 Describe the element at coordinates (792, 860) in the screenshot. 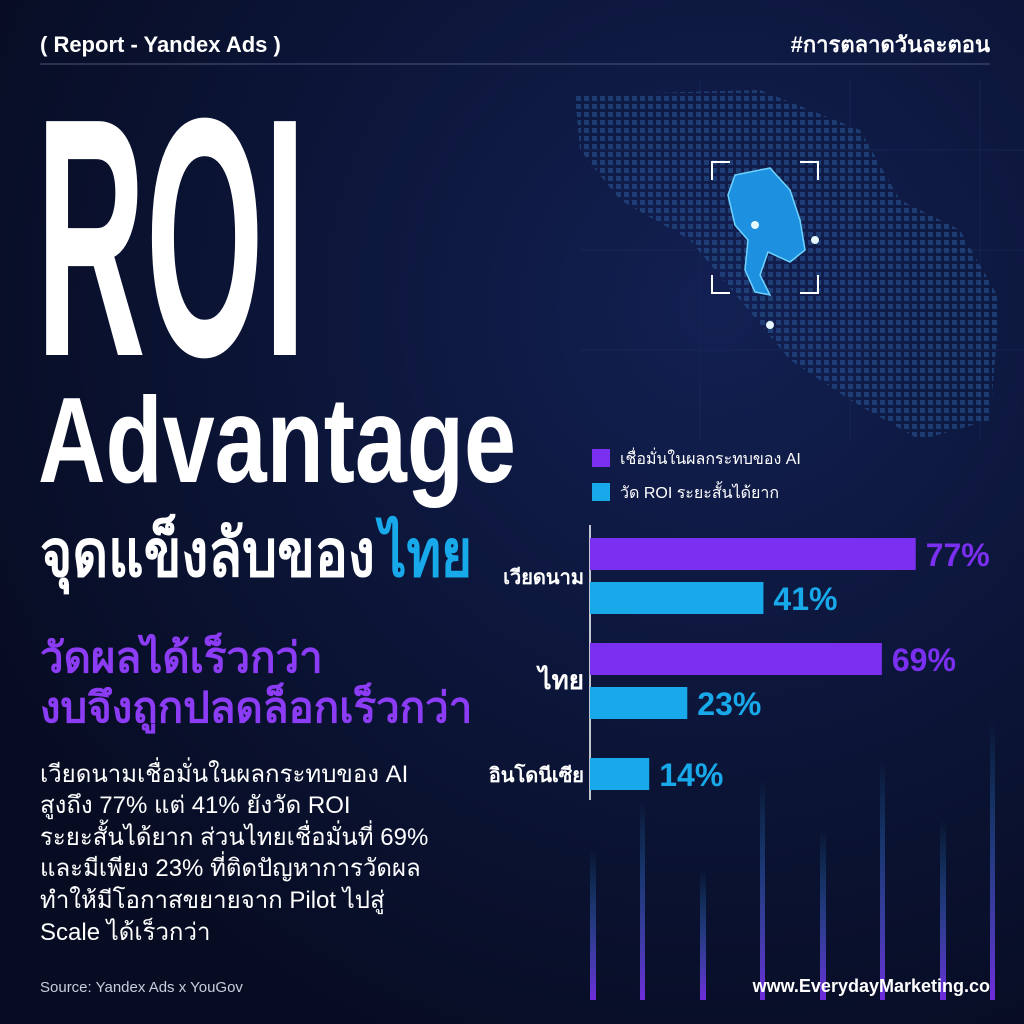

I see `spectrum-decoration` at that location.